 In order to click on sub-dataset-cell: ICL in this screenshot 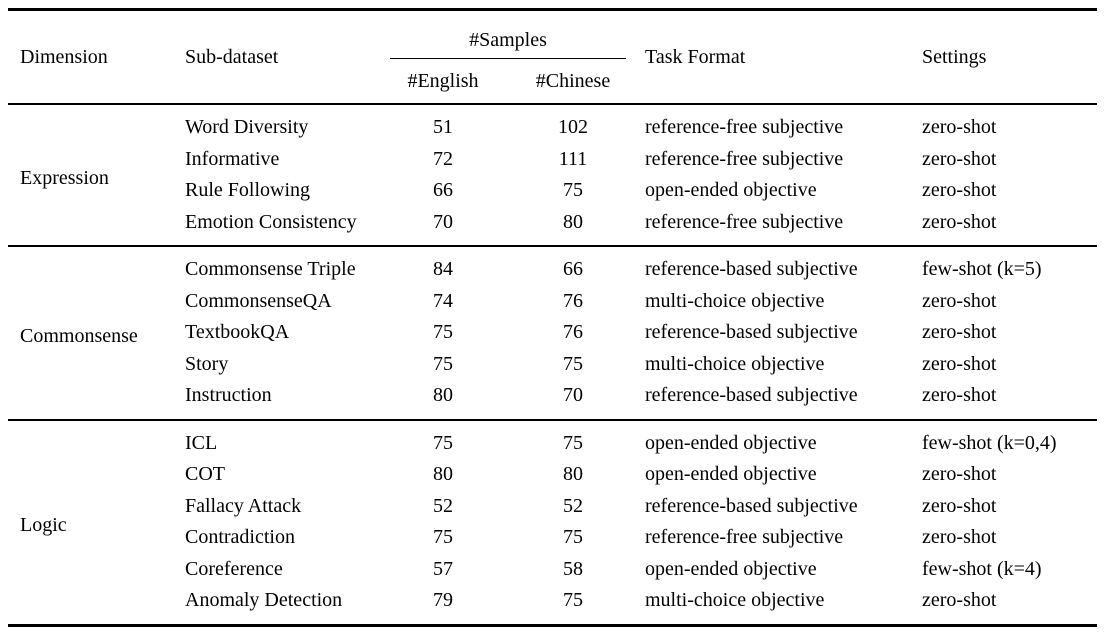, I will do `click(201, 442)`.